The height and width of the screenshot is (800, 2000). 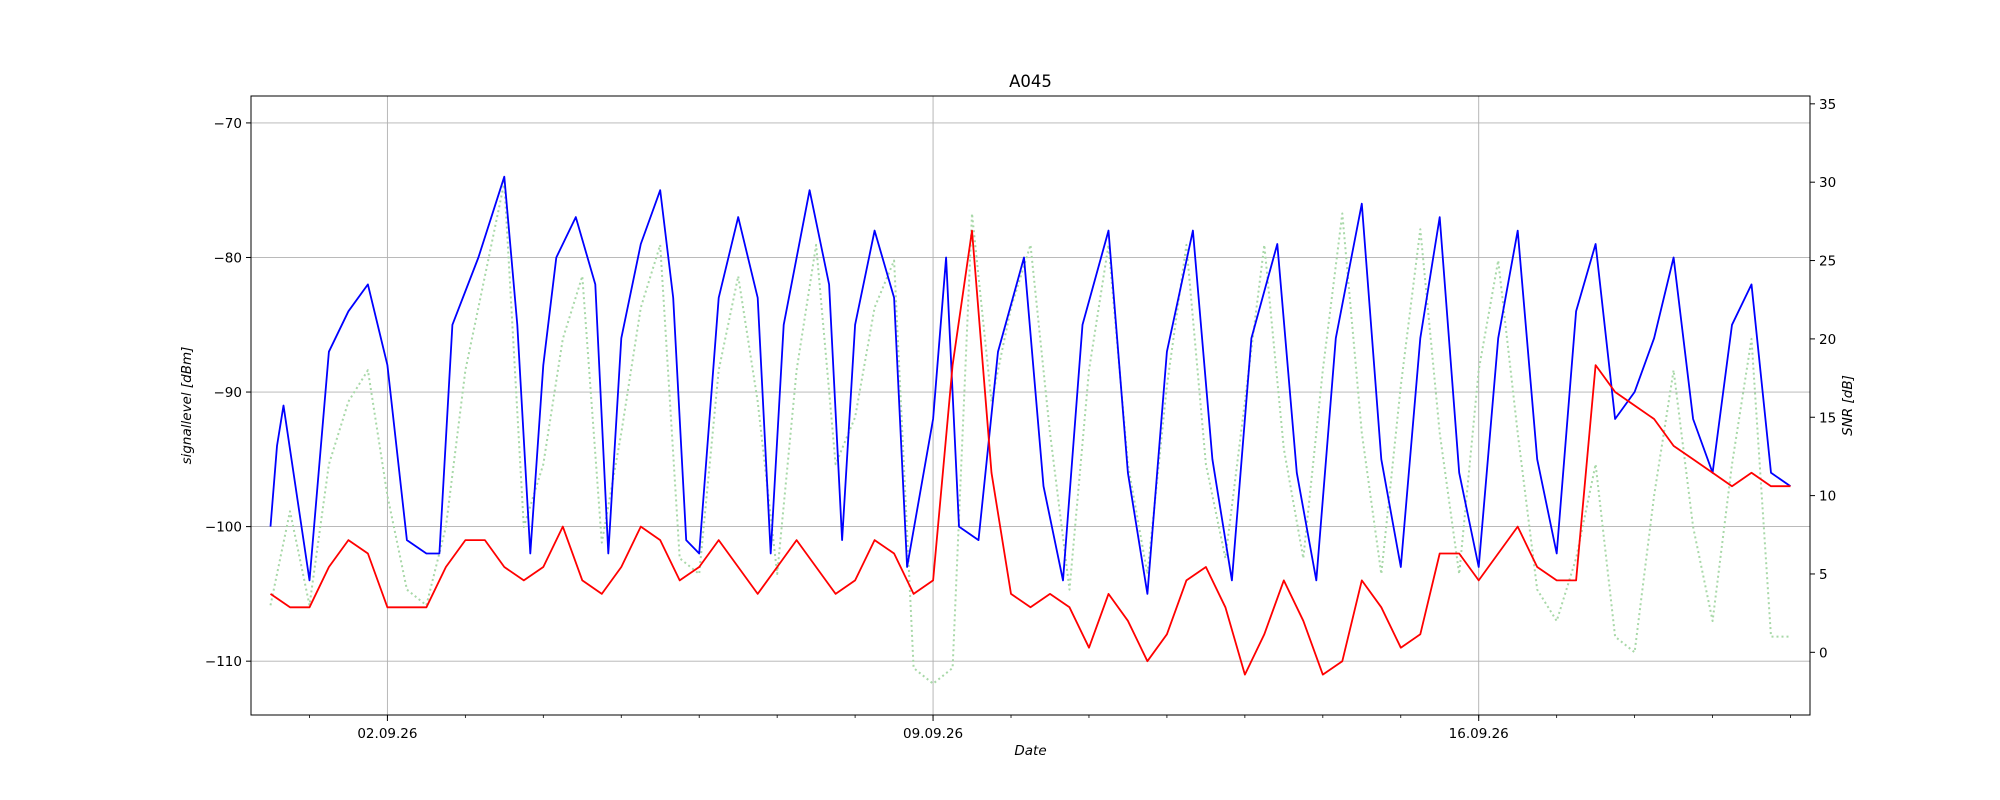 What do you see at coordinates (1030, 751) in the screenshot?
I see `x-axis-label: Date` at bounding box center [1030, 751].